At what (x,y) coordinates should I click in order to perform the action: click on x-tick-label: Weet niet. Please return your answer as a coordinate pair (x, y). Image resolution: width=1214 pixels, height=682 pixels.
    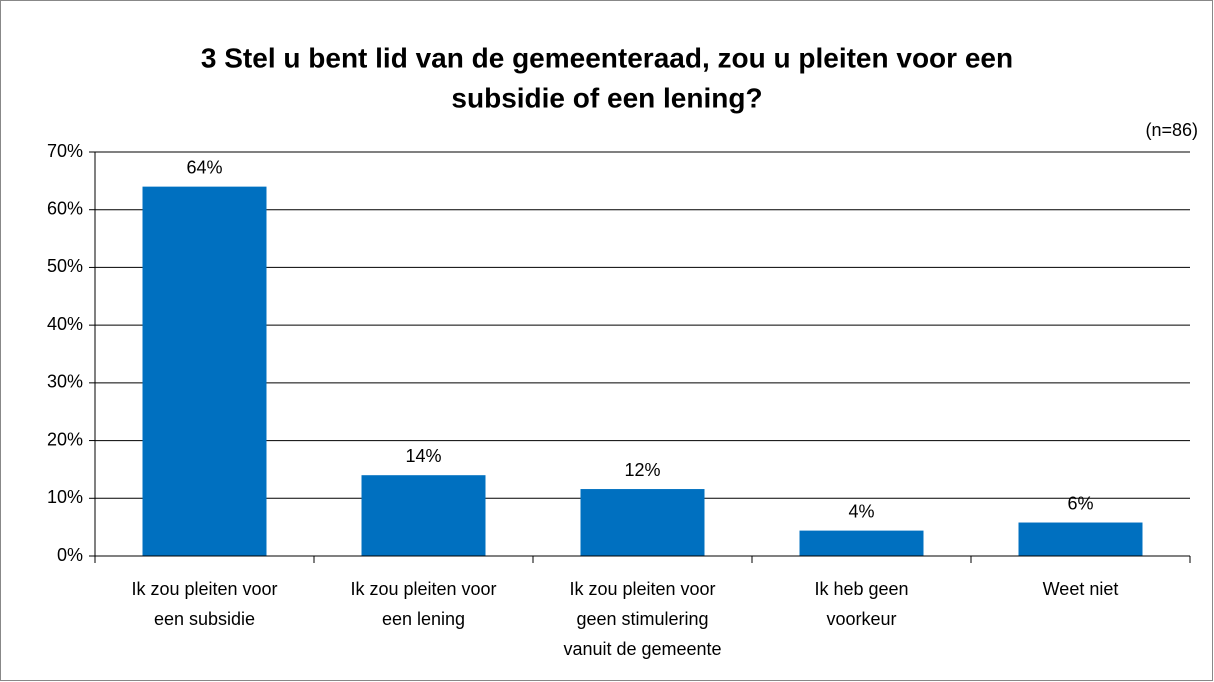
    Looking at the image, I should click on (1081, 589).